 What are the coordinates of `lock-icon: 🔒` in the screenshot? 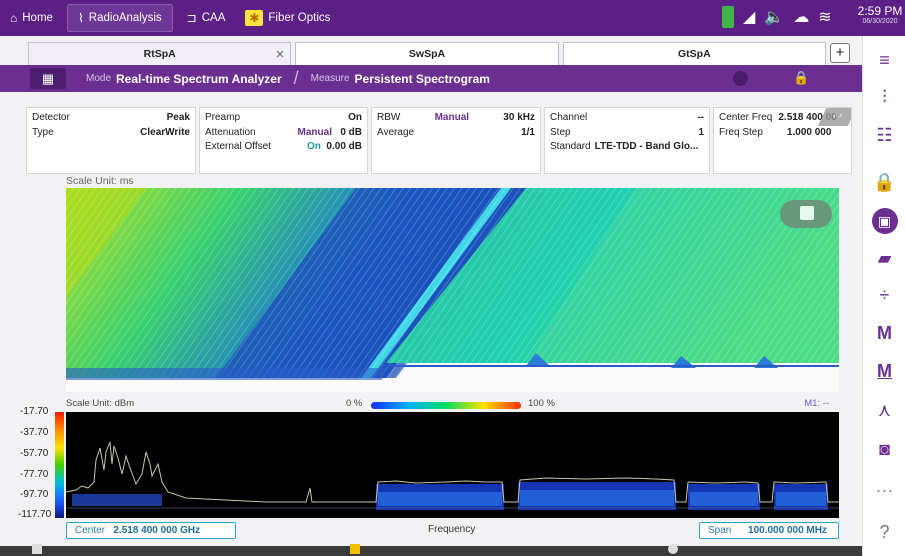 It's located at (801, 77).